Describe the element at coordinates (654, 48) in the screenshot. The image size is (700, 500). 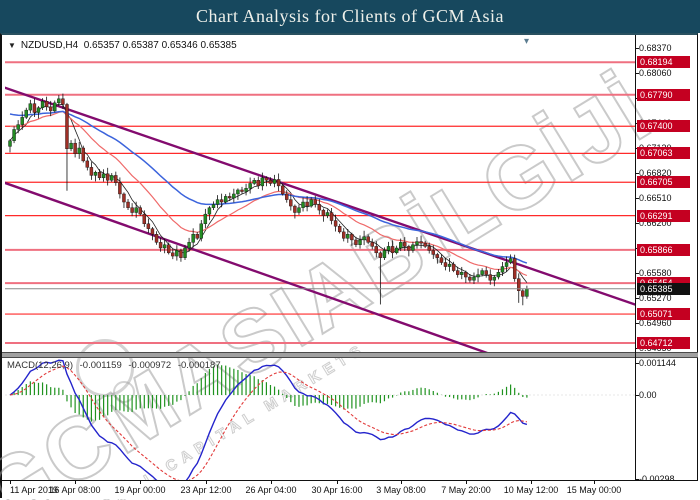
I see `price-tick-label: 0.68370` at that location.